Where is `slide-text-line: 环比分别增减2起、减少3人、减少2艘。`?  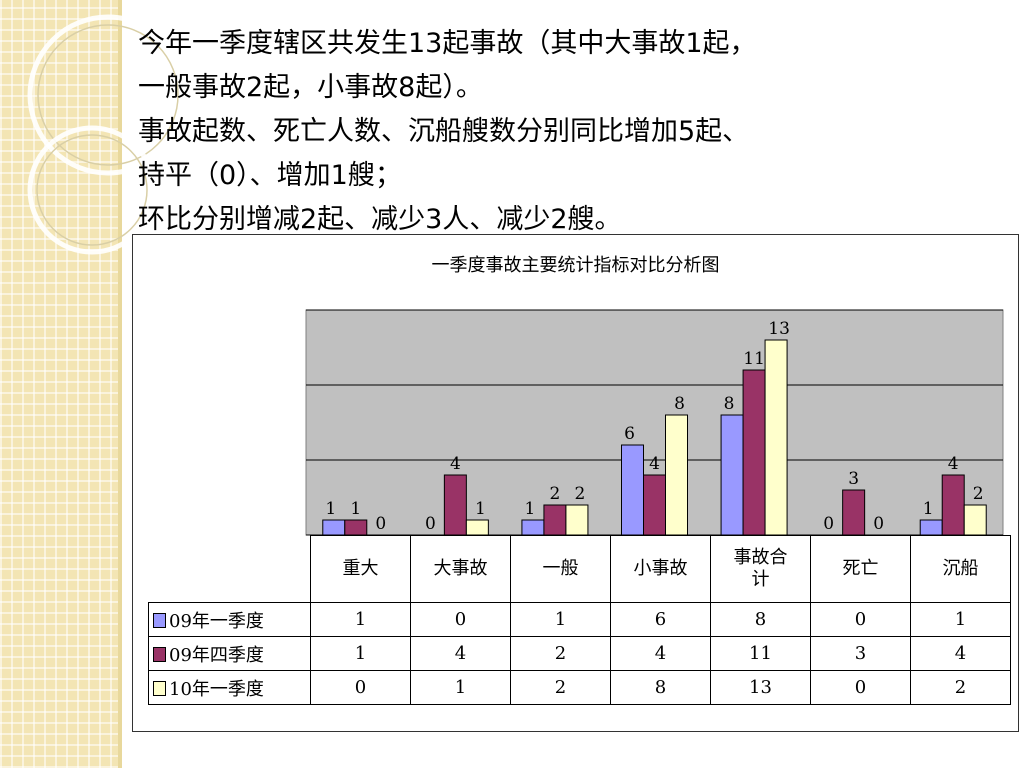
slide-text-line: 环比分别增减2起、减少3人、减少2艘。 is located at coordinates (380, 219).